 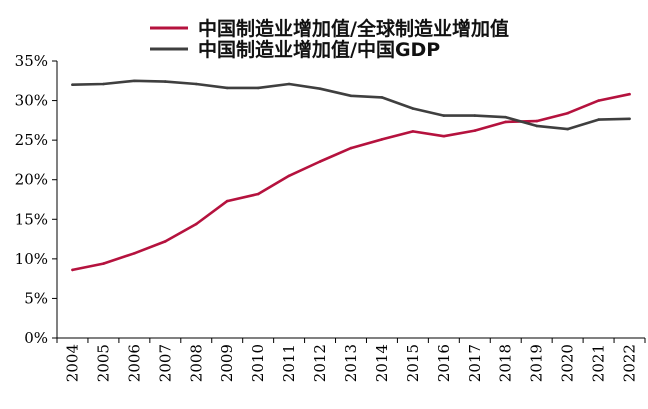 I want to click on y-tick-label: 0%, so click(x=36, y=338).